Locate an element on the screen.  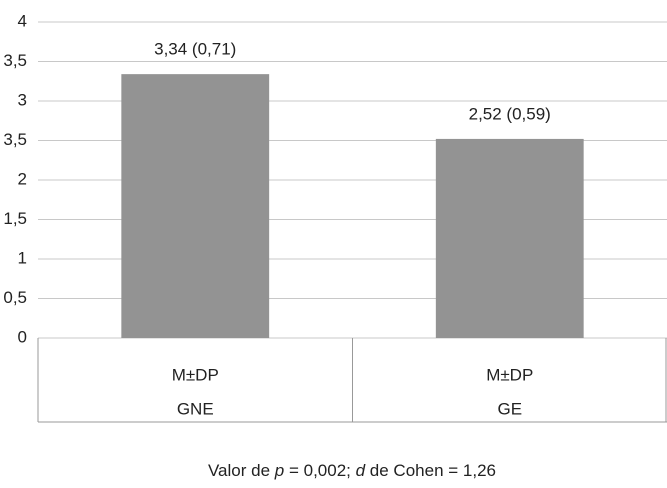
y-tick-label: 0 is located at coordinates (22, 336).